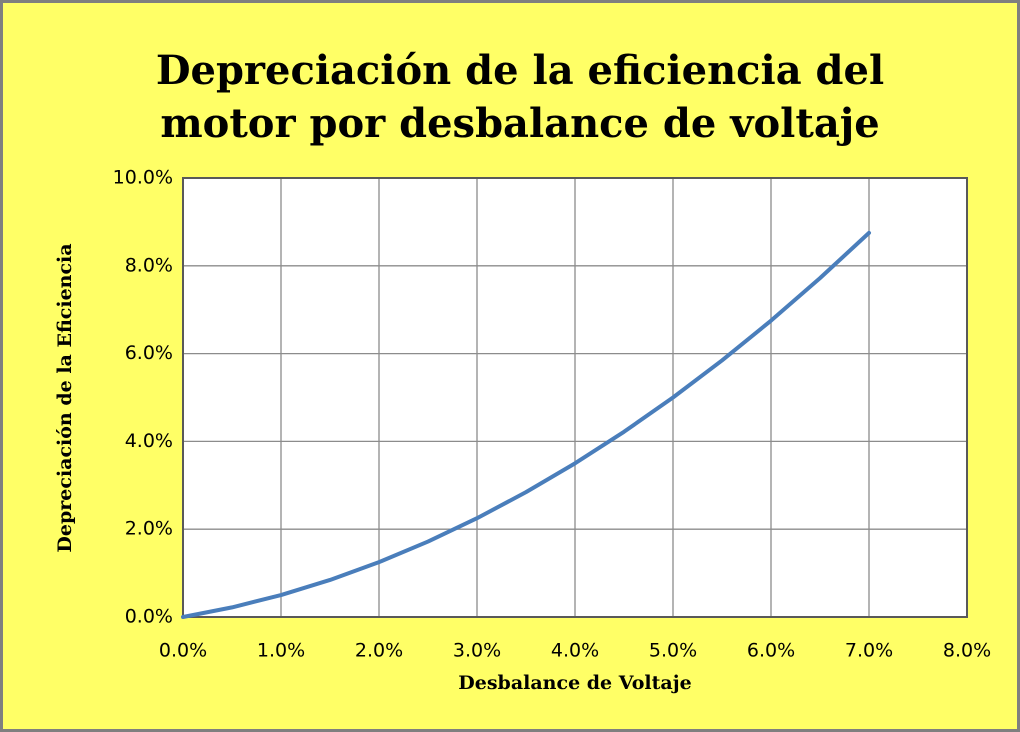 The image size is (1020, 732). Describe the element at coordinates (149, 617) in the screenshot. I see `y-tick-label: 0.0%` at that location.